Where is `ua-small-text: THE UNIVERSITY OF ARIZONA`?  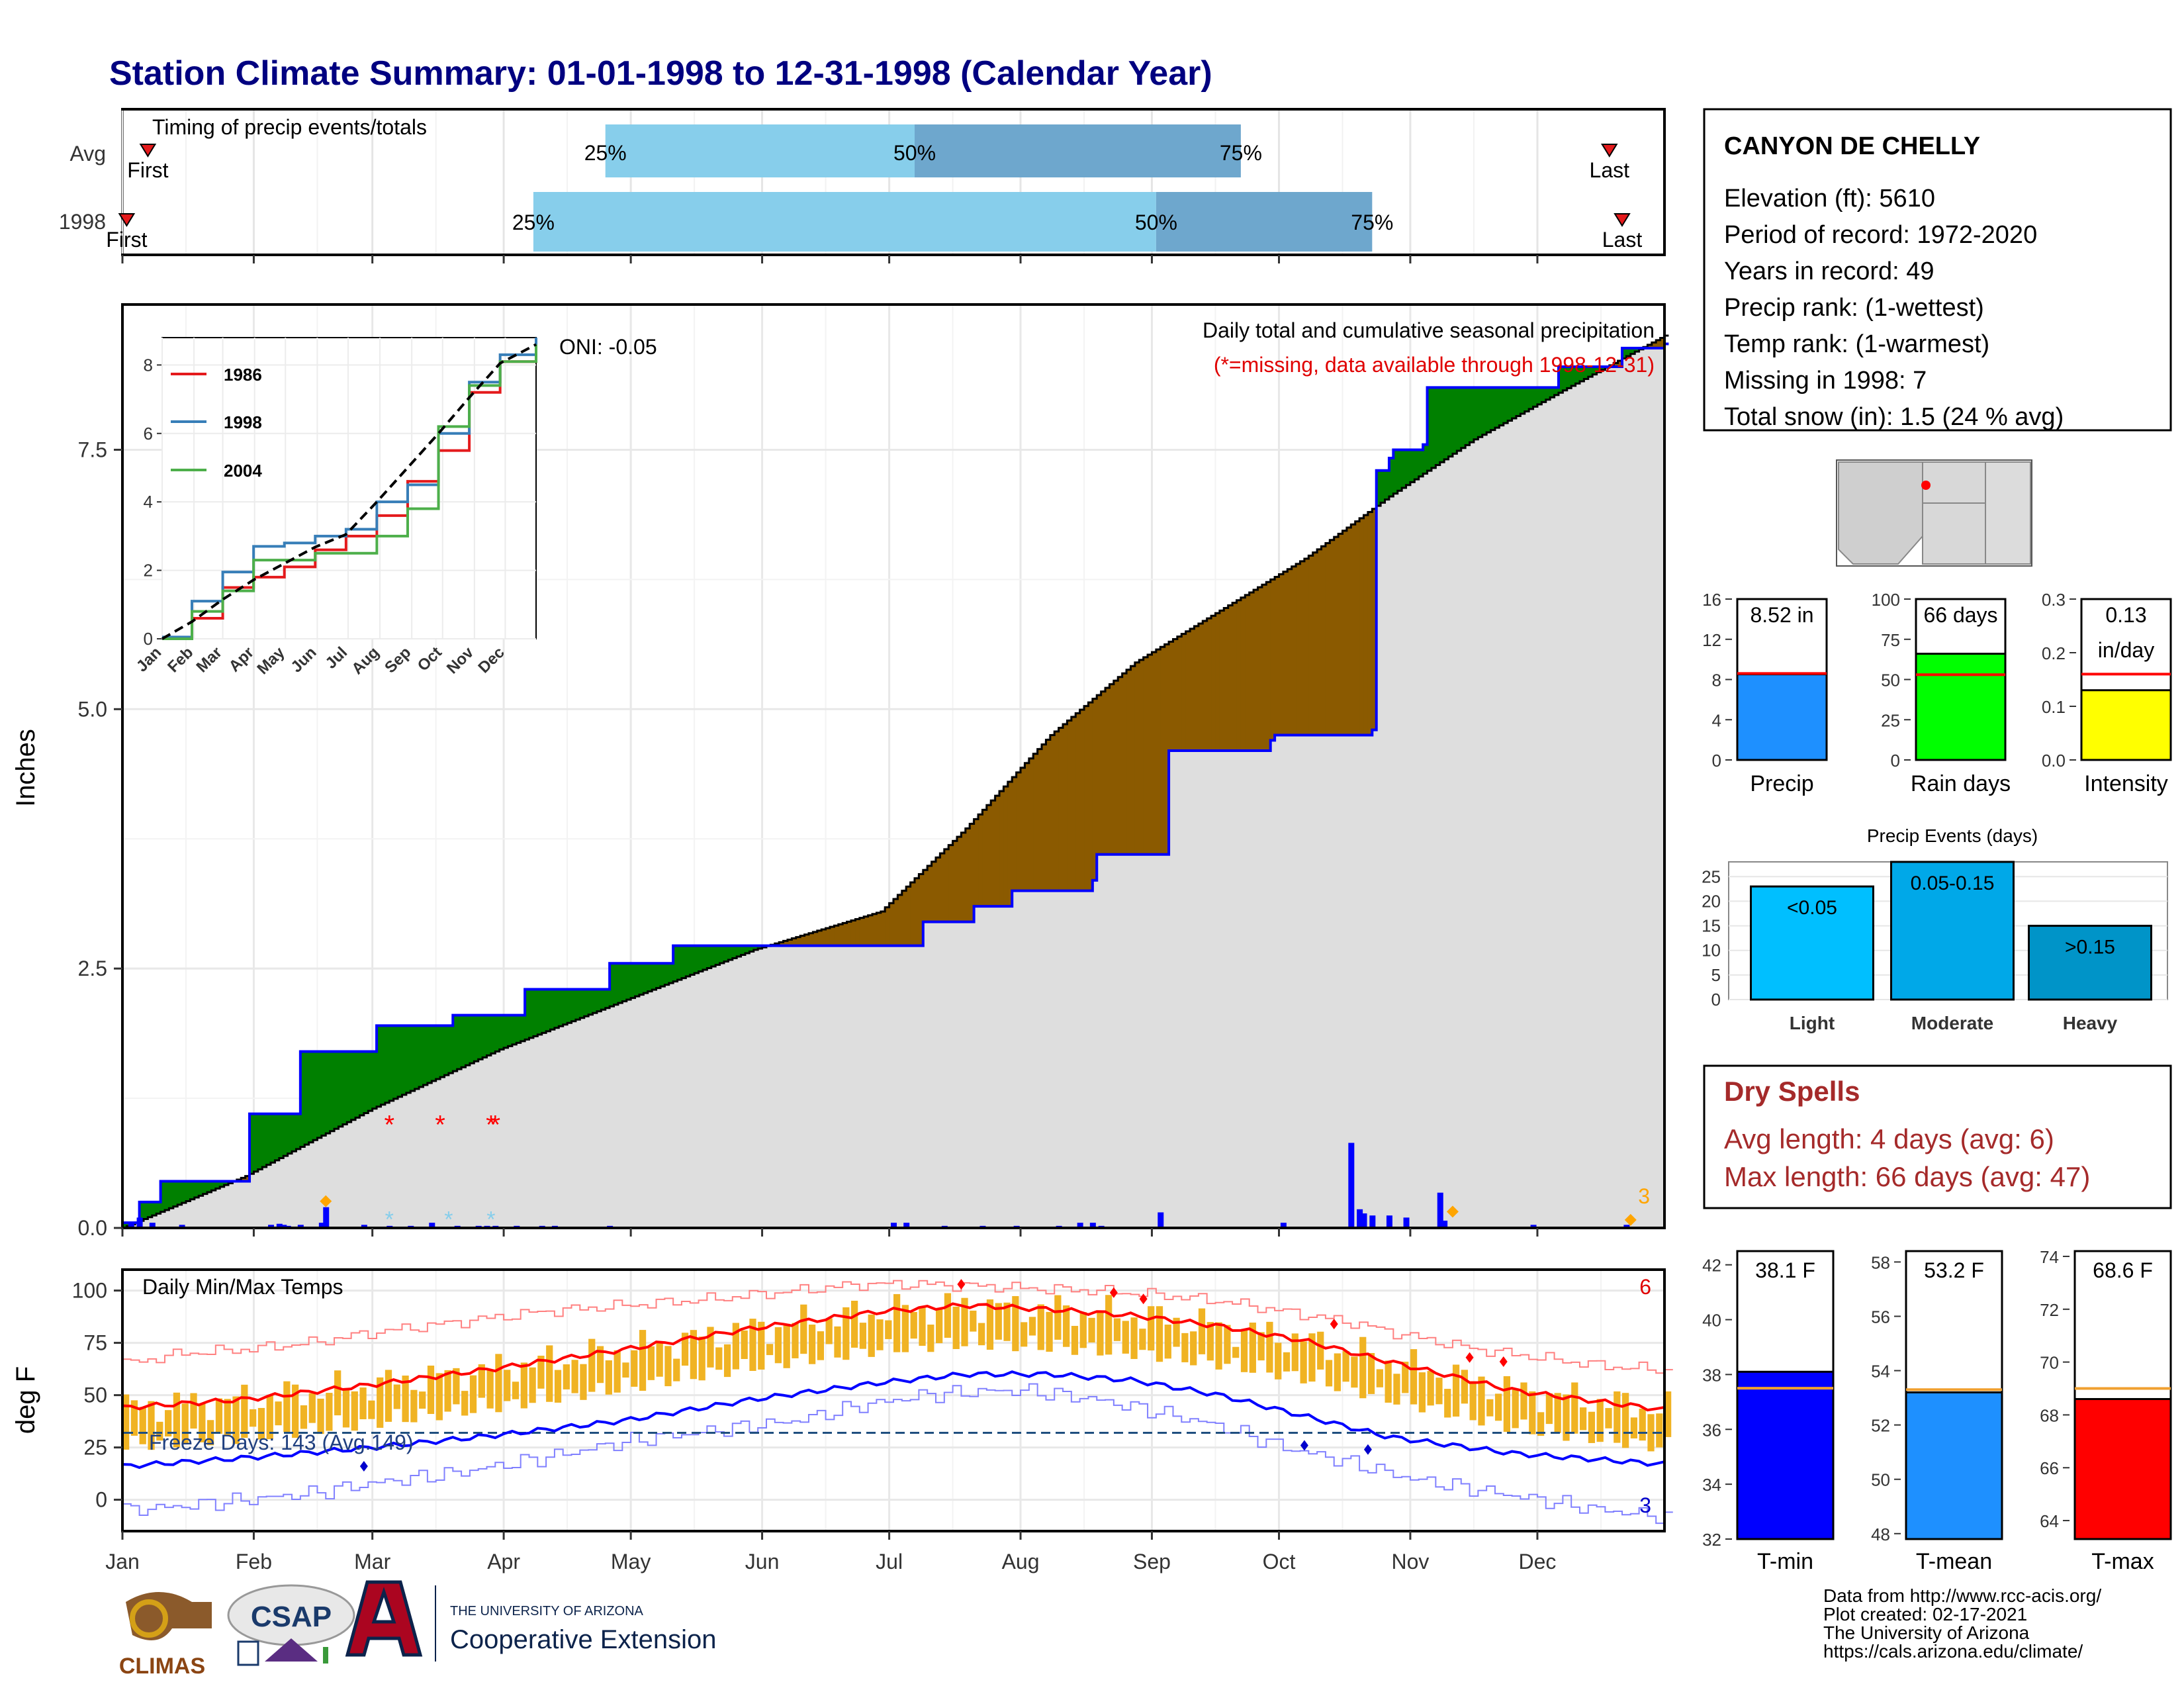 ua-small-text: THE UNIVERSITY OF ARIZONA is located at coordinates (547, 1611).